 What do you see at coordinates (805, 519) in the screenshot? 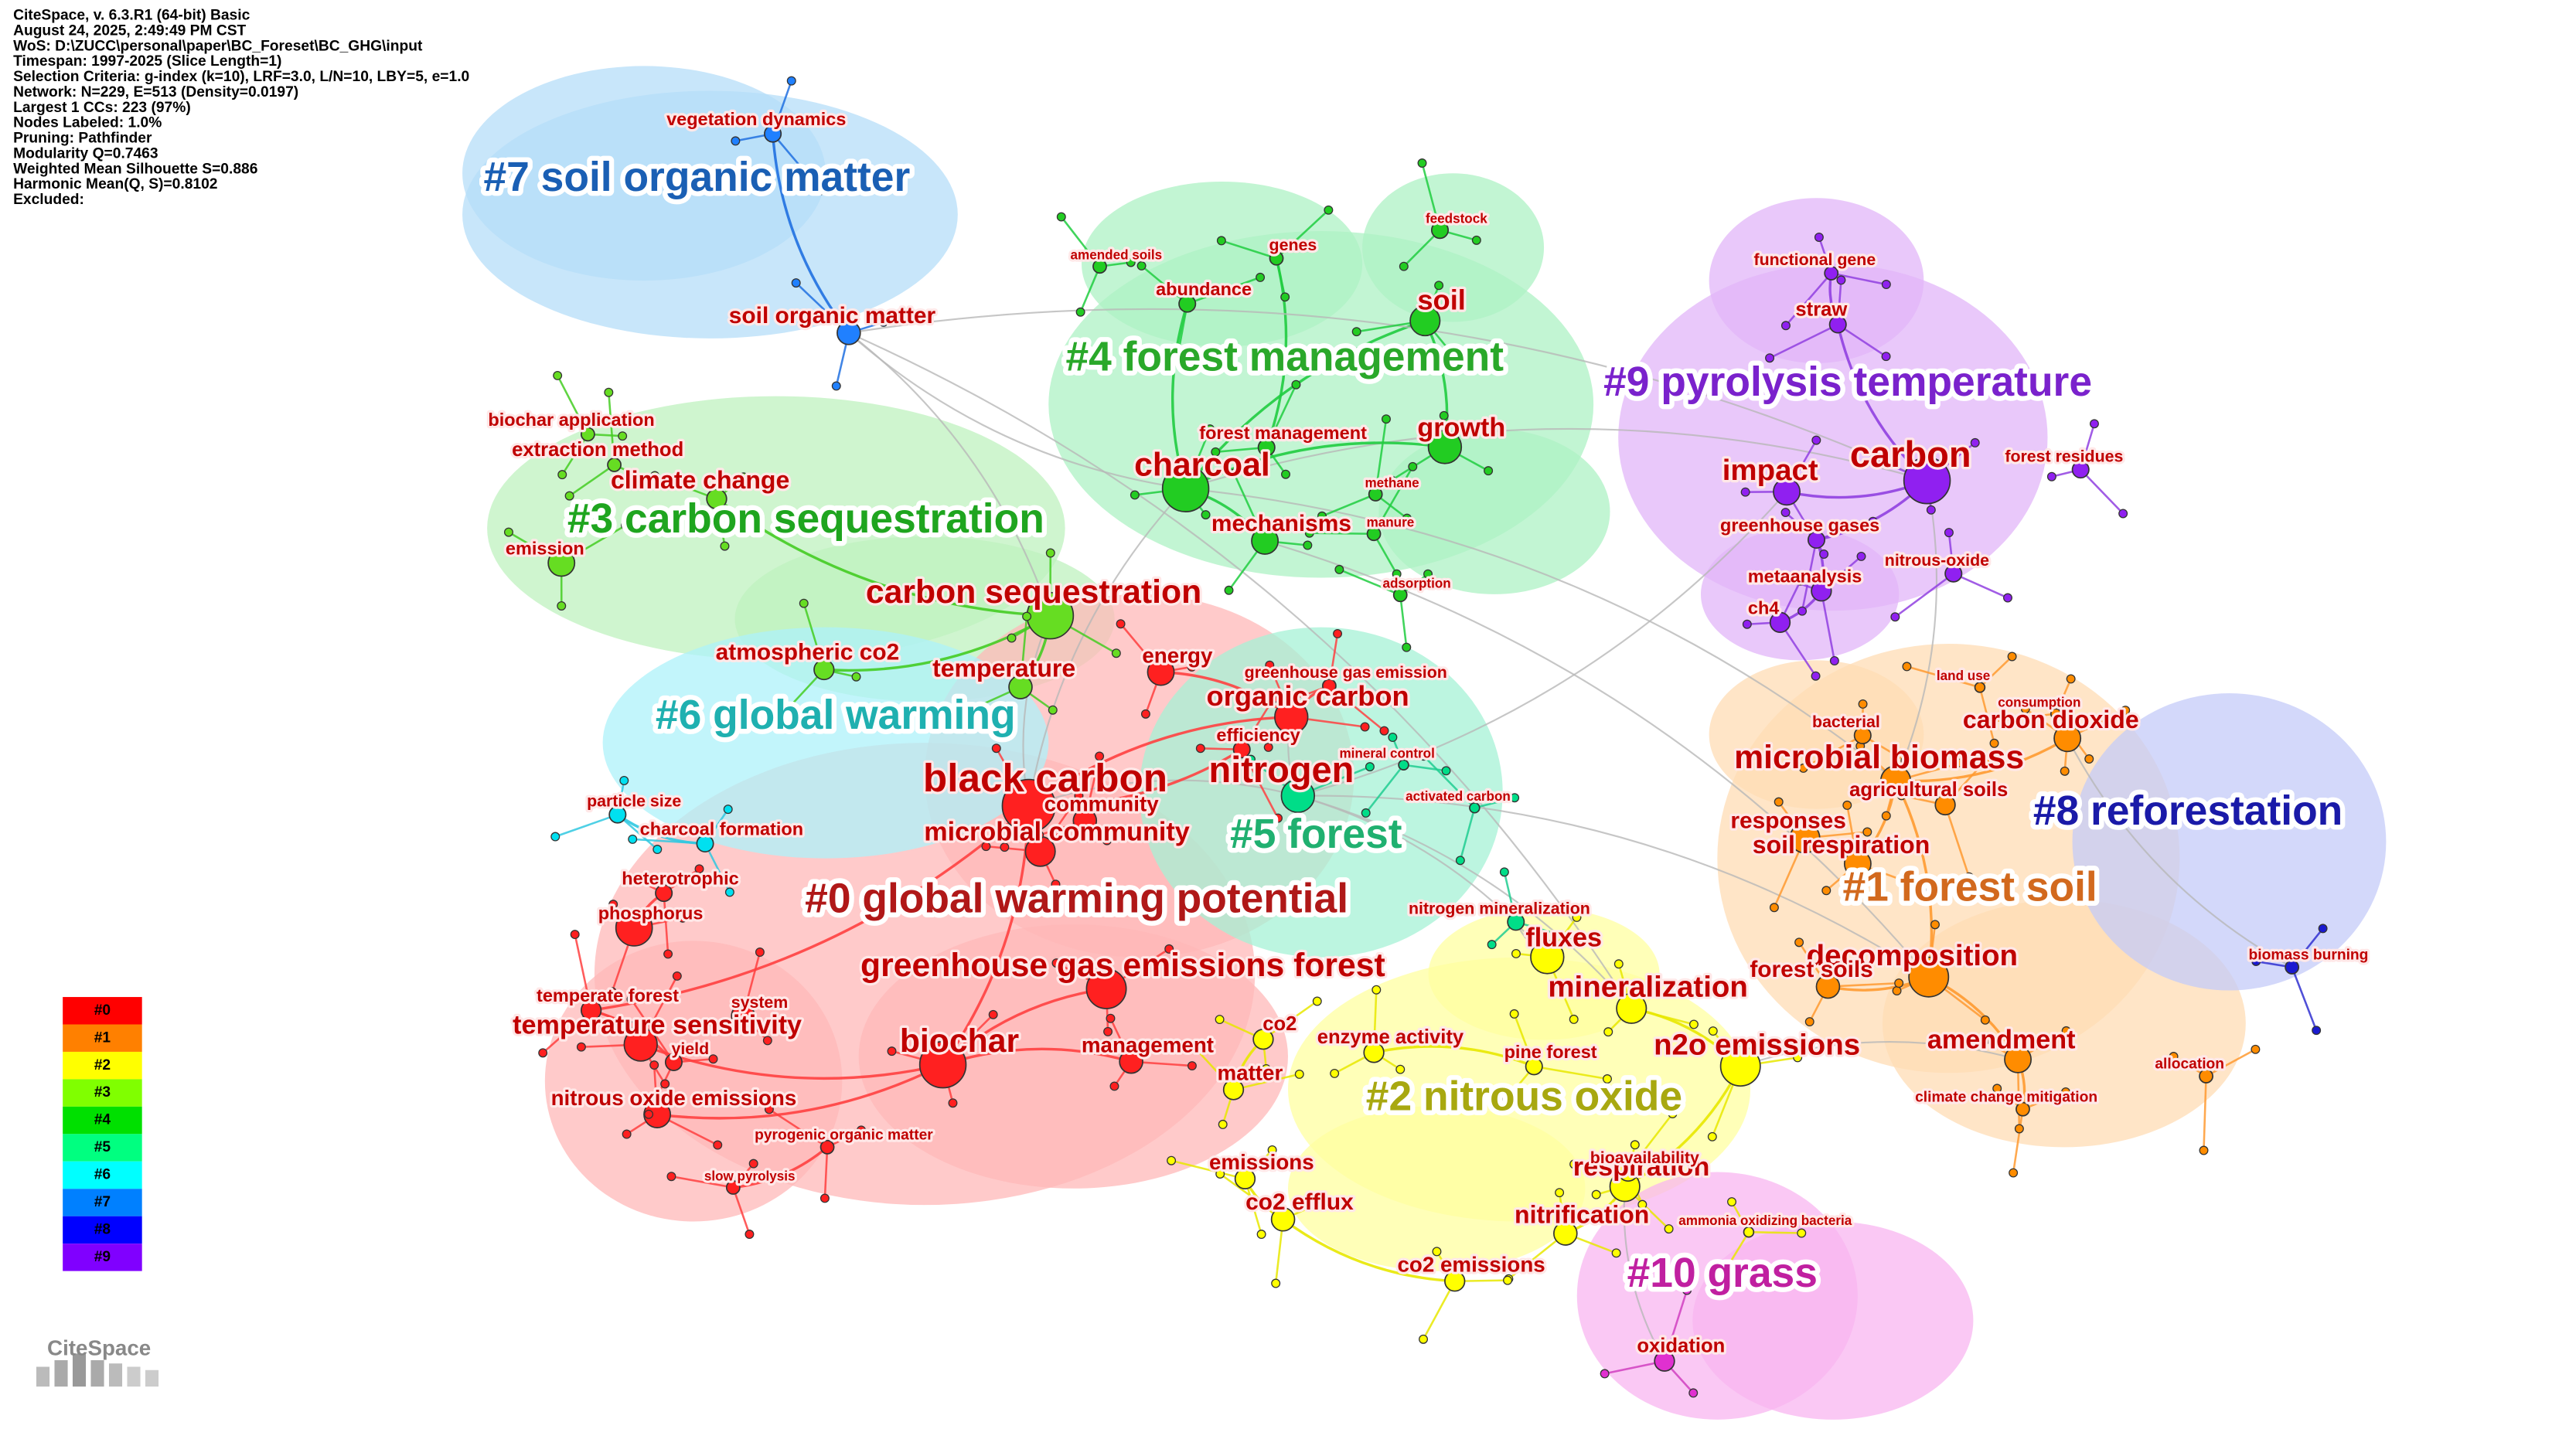
I see `cluster-label: #3 carbon sequestration` at bounding box center [805, 519].